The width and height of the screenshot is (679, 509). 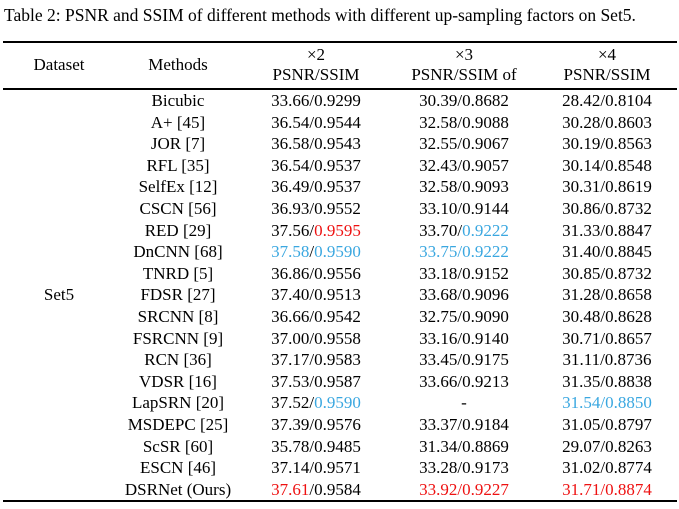 What do you see at coordinates (178, 100) in the screenshot?
I see `method-cell: Bicubic` at bounding box center [178, 100].